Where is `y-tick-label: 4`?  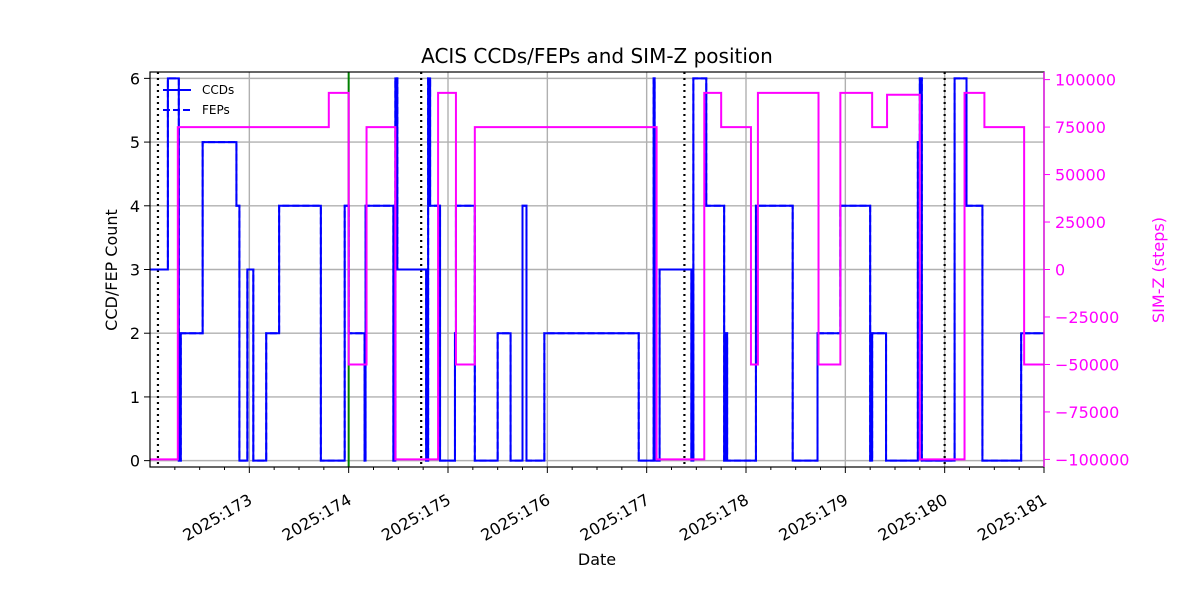
y-tick-label: 4 is located at coordinates (135, 206).